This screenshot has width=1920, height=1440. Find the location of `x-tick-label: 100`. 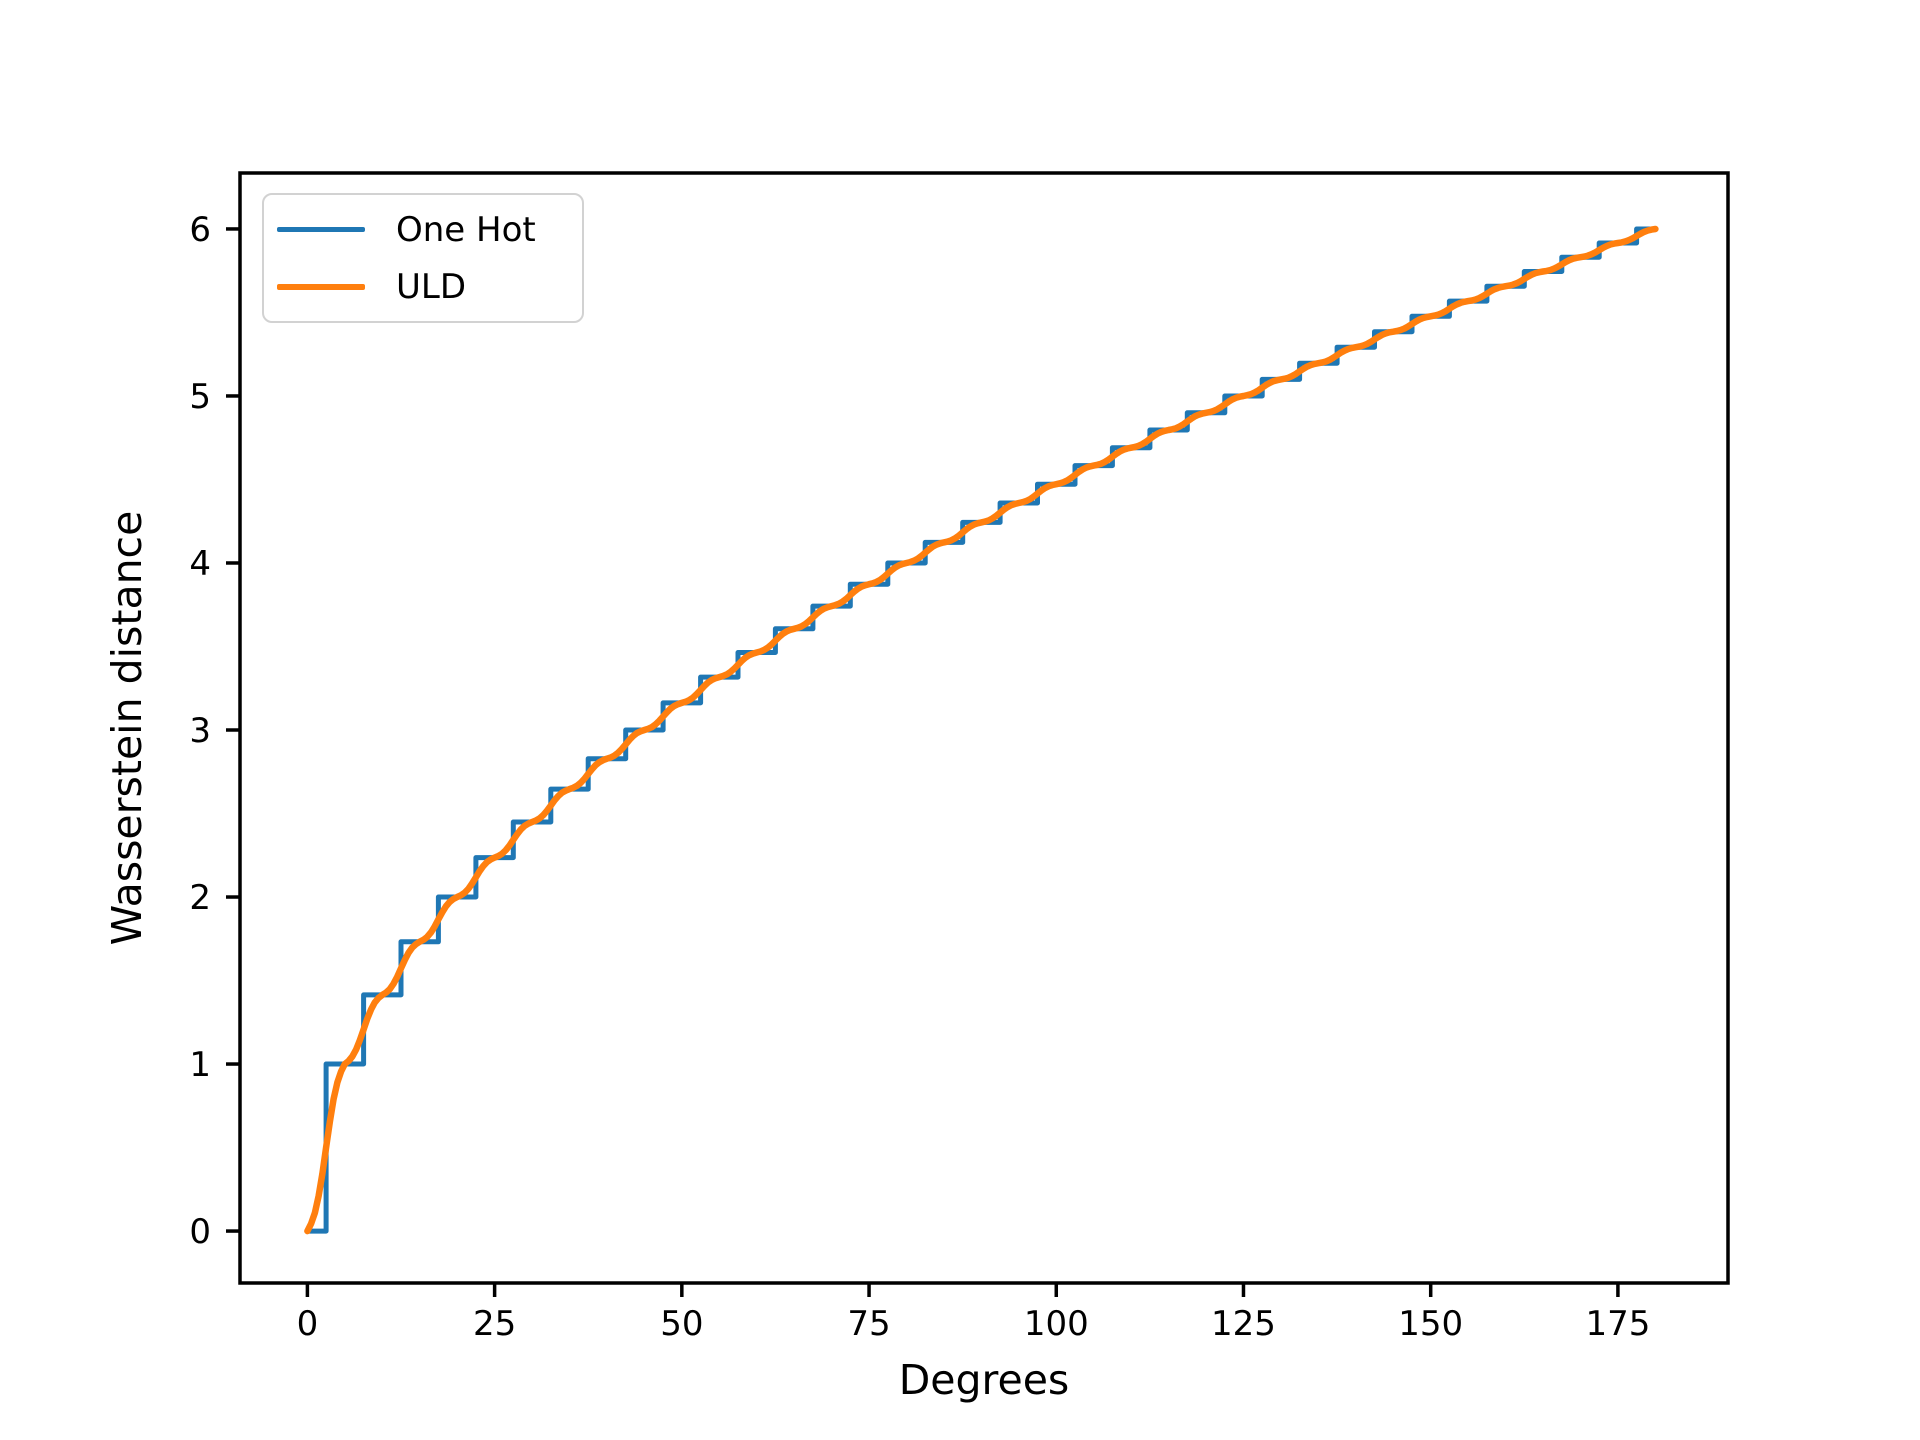

x-tick-label: 100 is located at coordinates (1056, 1324).